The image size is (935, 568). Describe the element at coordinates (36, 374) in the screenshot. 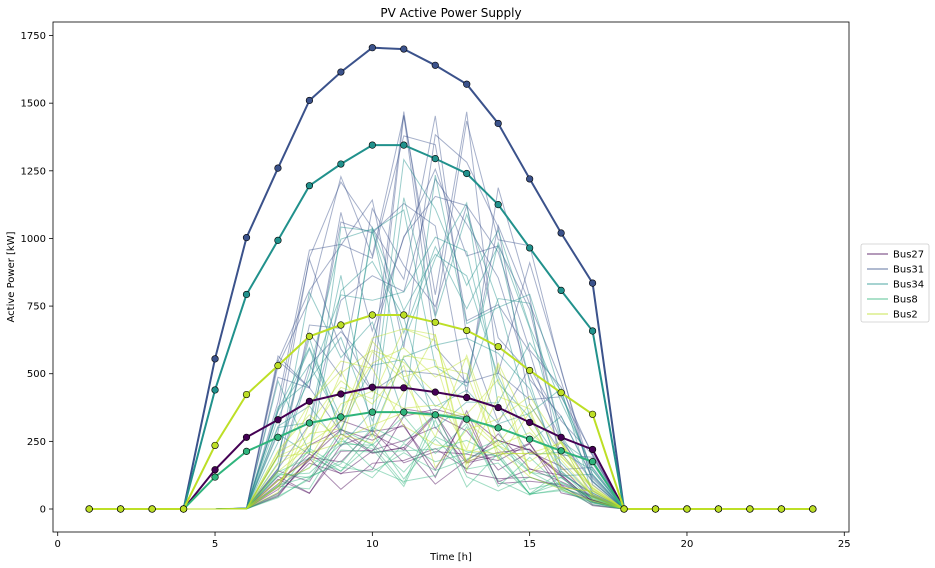

I see `y-tick-label: 500` at that location.